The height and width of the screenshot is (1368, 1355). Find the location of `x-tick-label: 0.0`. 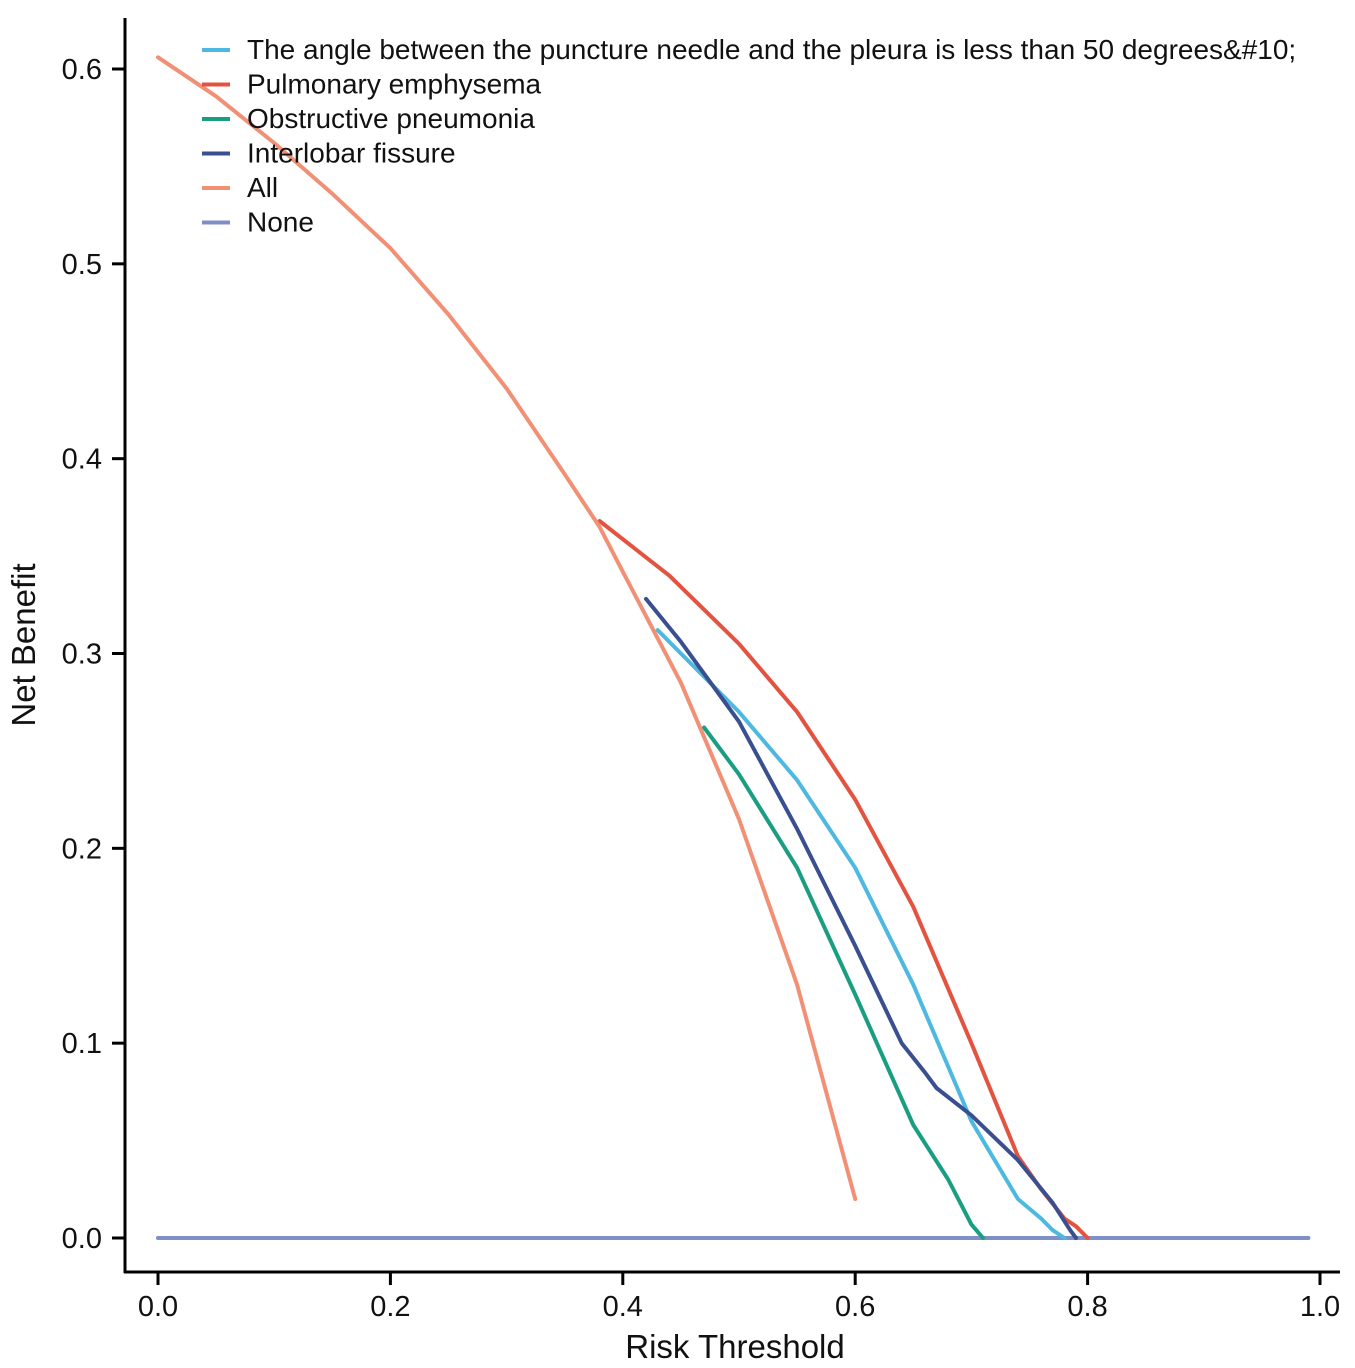

x-tick-label: 0.0 is located at coordinates (158, 1307).